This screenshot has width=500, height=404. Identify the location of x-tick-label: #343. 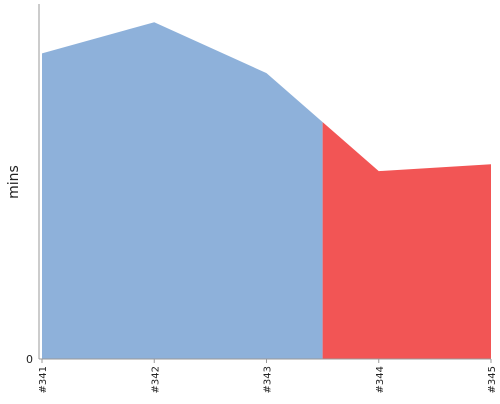
(268, 379).